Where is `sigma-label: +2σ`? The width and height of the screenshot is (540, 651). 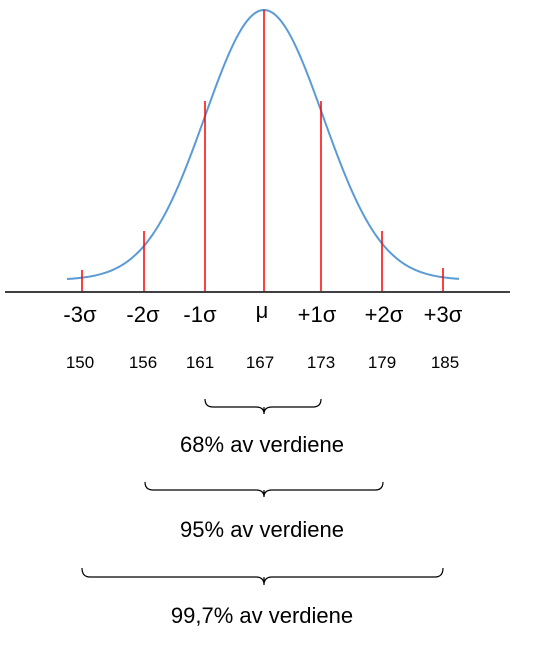 sigma-label: +2σ is located at coordinates (384, 314).